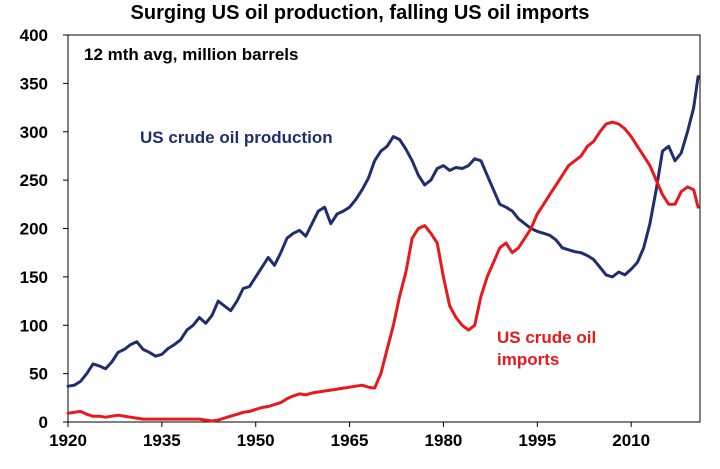  Describe the element at coordinates (528, 359) in the screenshot. I see `imports-series-label-line-2: imports` at that location.